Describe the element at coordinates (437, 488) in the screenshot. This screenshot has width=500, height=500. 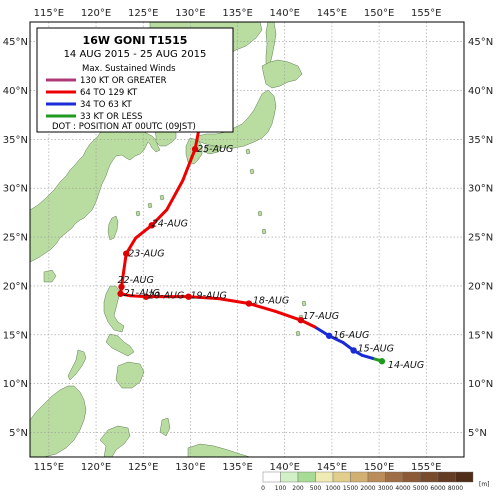
I see `colorbar-label: 6000` at that location.